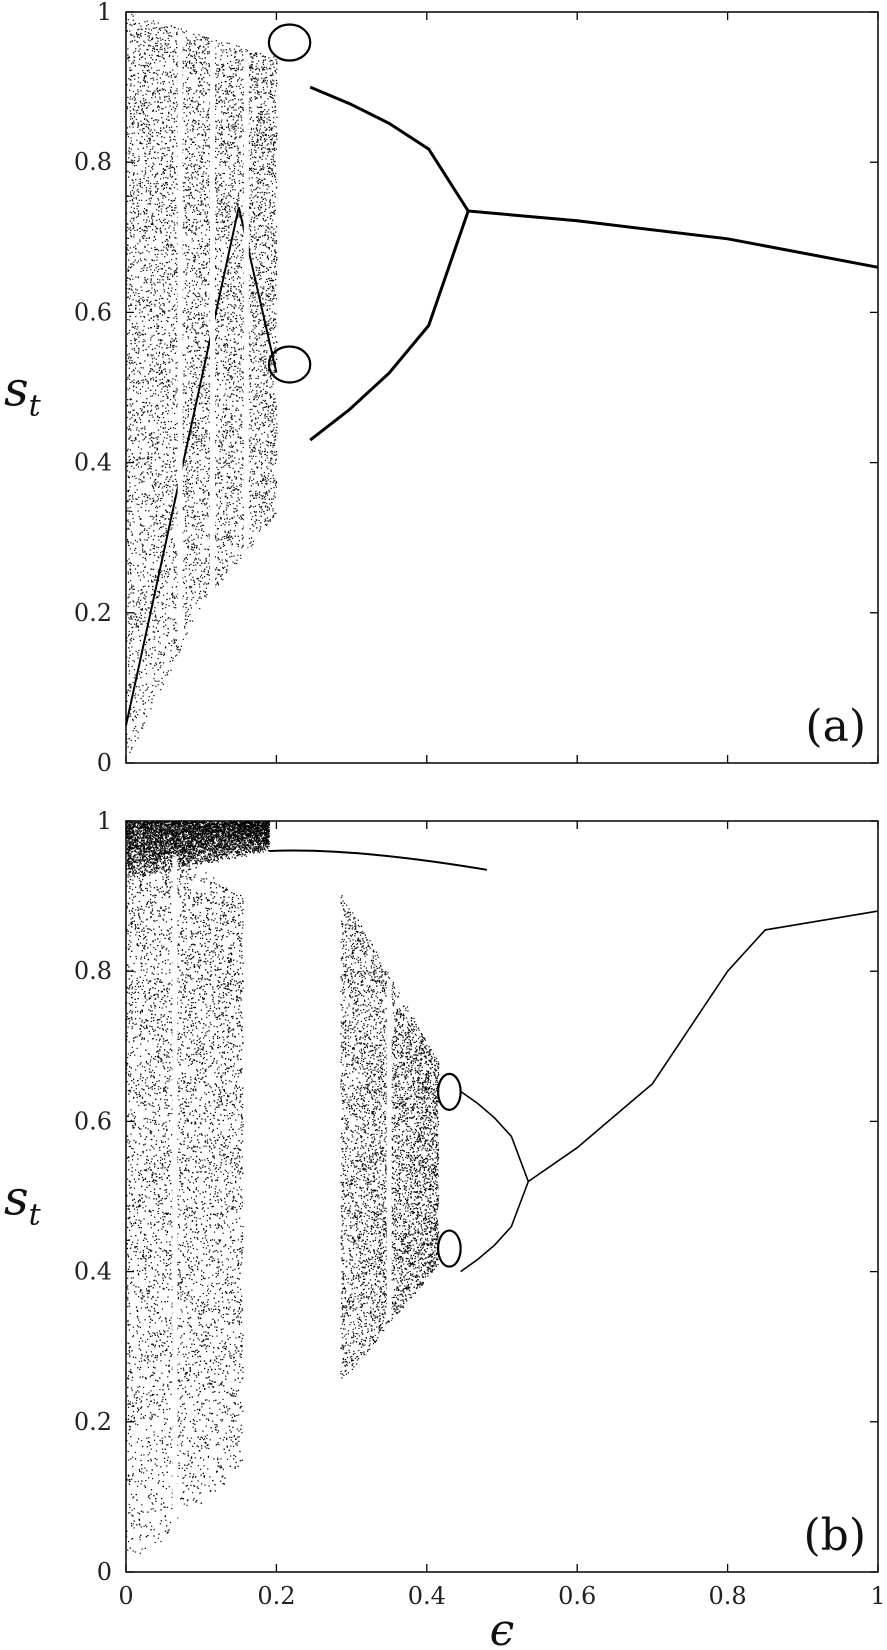  I want to click on x-tick-label: 0.2, so click(276, 1596).